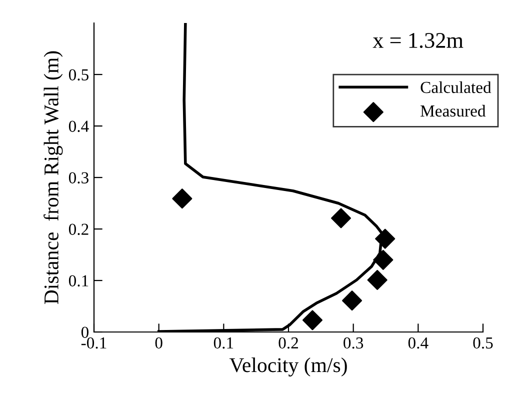 Image resolution: width=517 pixels, height=402 pixels. Describe the element at coordinates (78, 230) in the screenshot. I see `y-tick-label: 0.2` at that location.